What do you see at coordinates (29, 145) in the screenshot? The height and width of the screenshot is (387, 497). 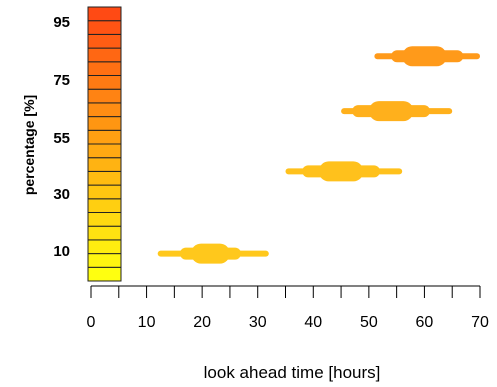 I see `y-axis-title: percentage [%]` at bounding box center [29, 145].